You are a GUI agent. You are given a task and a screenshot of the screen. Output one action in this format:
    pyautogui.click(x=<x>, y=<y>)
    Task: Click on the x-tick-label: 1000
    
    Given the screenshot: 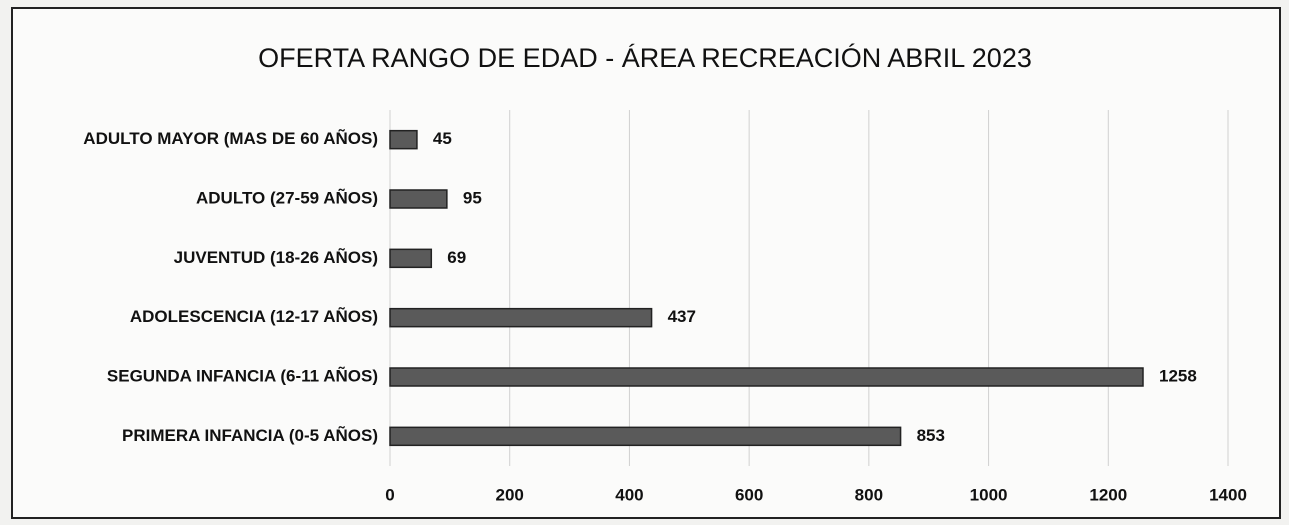 What is the action you would take?
    pyautogui.click(x=989, y=494)
    